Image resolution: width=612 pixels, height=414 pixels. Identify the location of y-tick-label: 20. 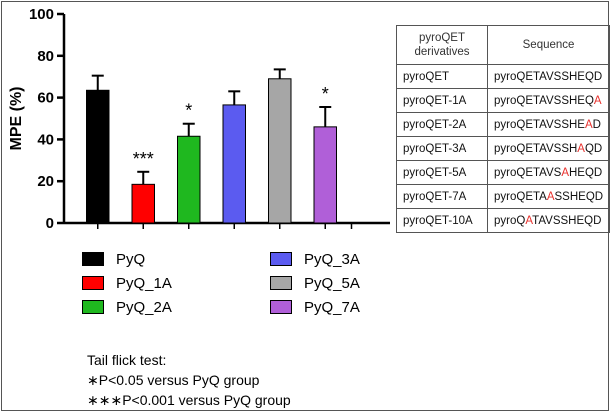
(45, 181).